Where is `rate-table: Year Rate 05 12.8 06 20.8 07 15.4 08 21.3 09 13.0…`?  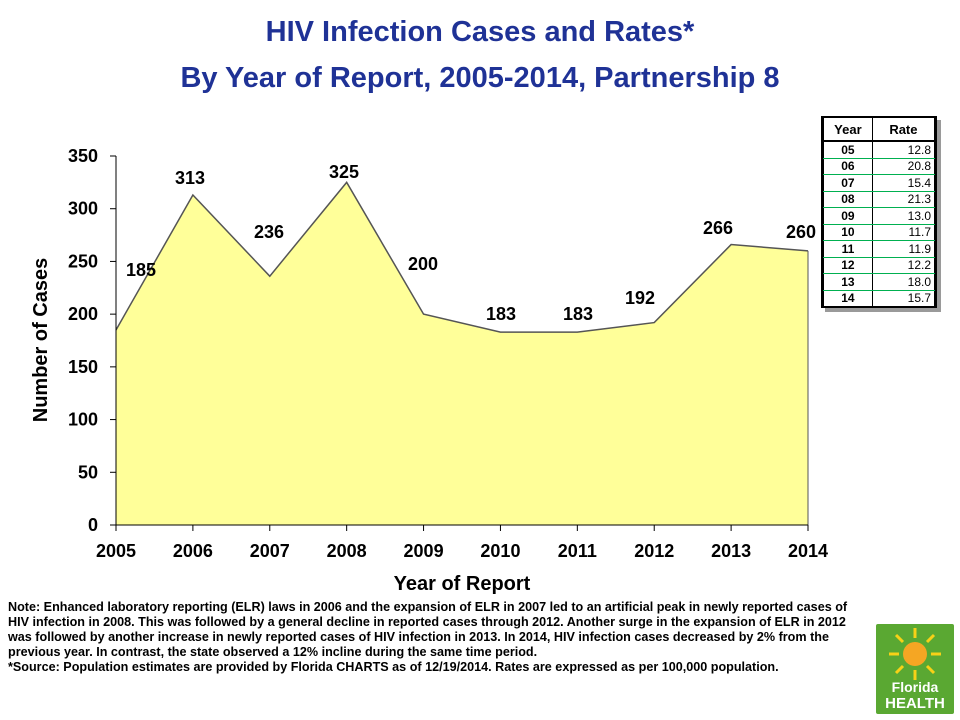
rate-table: Year Rate 05 12.8 06 20.8 07 15.4 08 21.3 09 13.0… is located at coordinates (879, 212).